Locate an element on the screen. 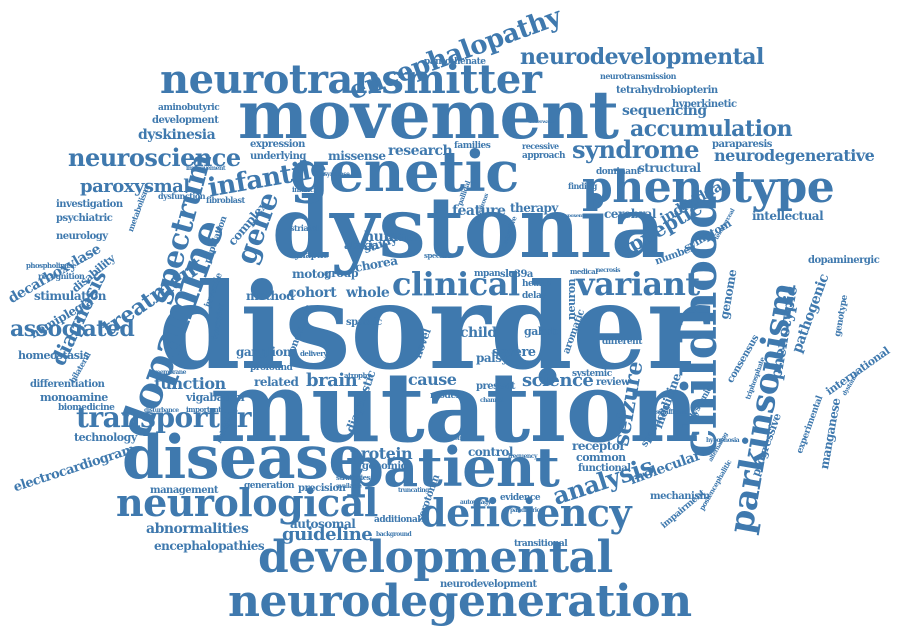  word-cause: cause is located at coordinates (432, 379).